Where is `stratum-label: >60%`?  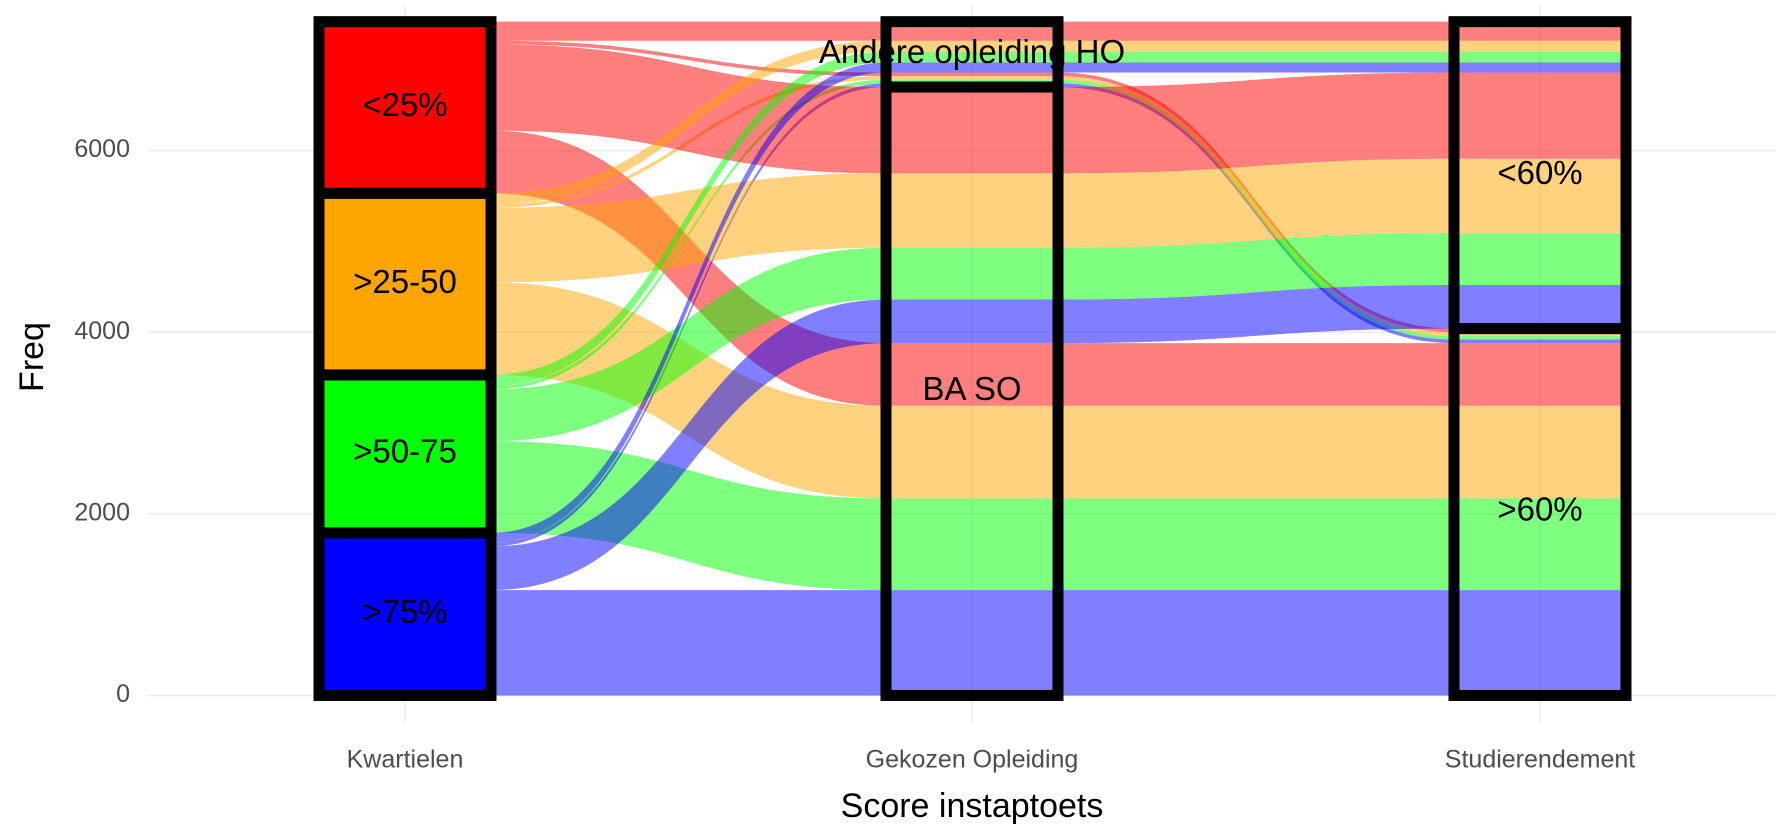 stratum-label: >60% is located at coordinates (1539, 509).